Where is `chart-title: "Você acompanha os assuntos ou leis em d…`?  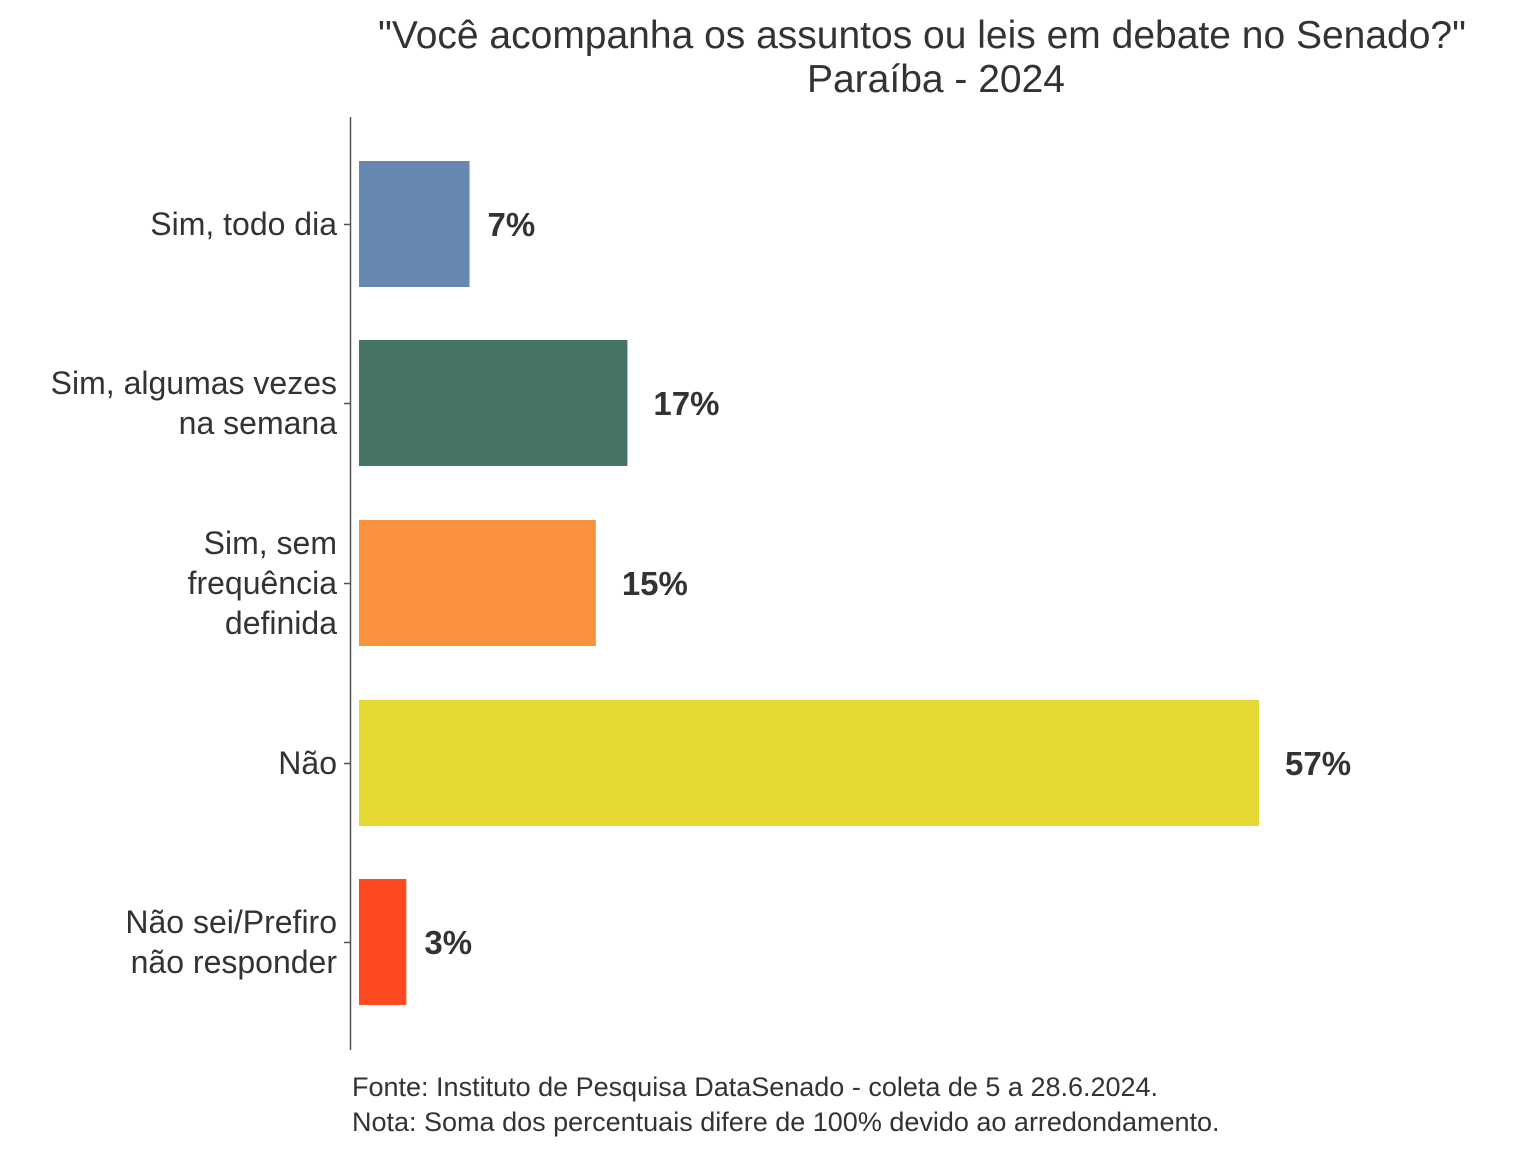
chart-title: "Você acompanha os assuntos ou leis em d… is located at coordinates (922, 35).